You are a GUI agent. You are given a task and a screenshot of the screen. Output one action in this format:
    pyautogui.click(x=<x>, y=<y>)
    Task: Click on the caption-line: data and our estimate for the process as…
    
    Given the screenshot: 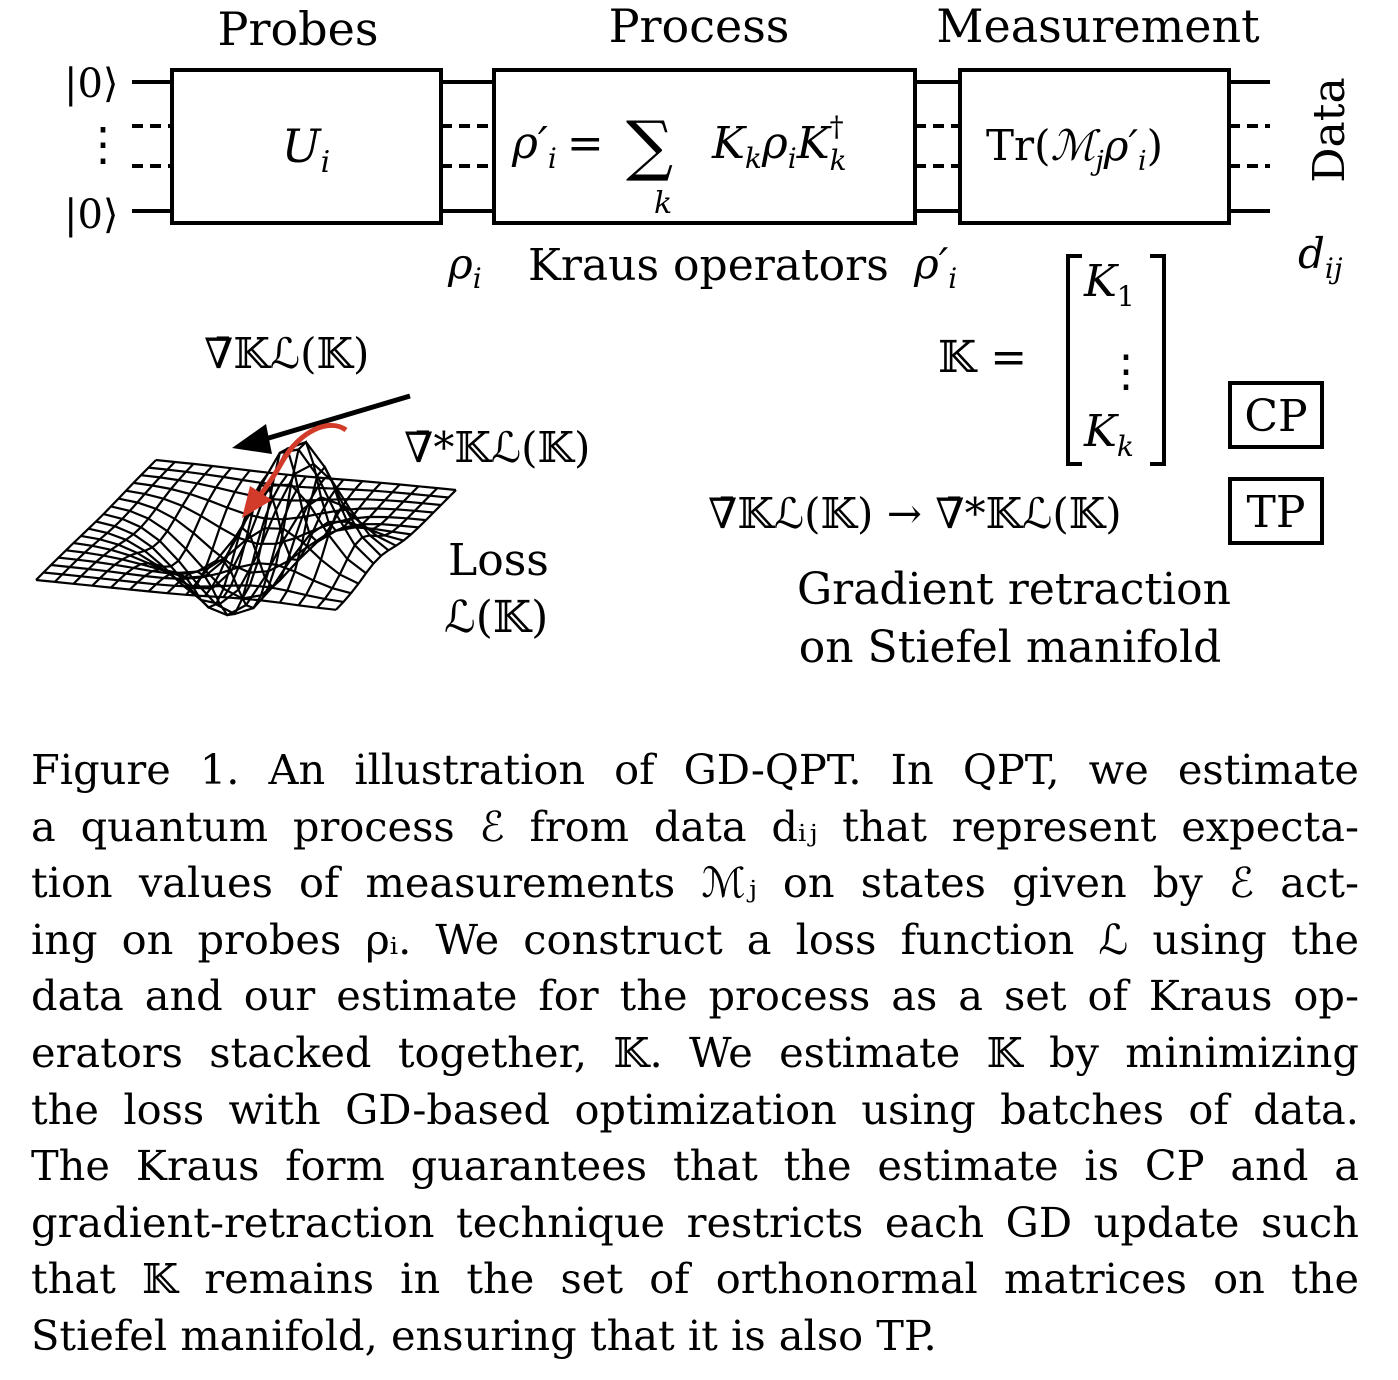 What is the action you would take?
    pyautogui.click(x=695, y=996)
    